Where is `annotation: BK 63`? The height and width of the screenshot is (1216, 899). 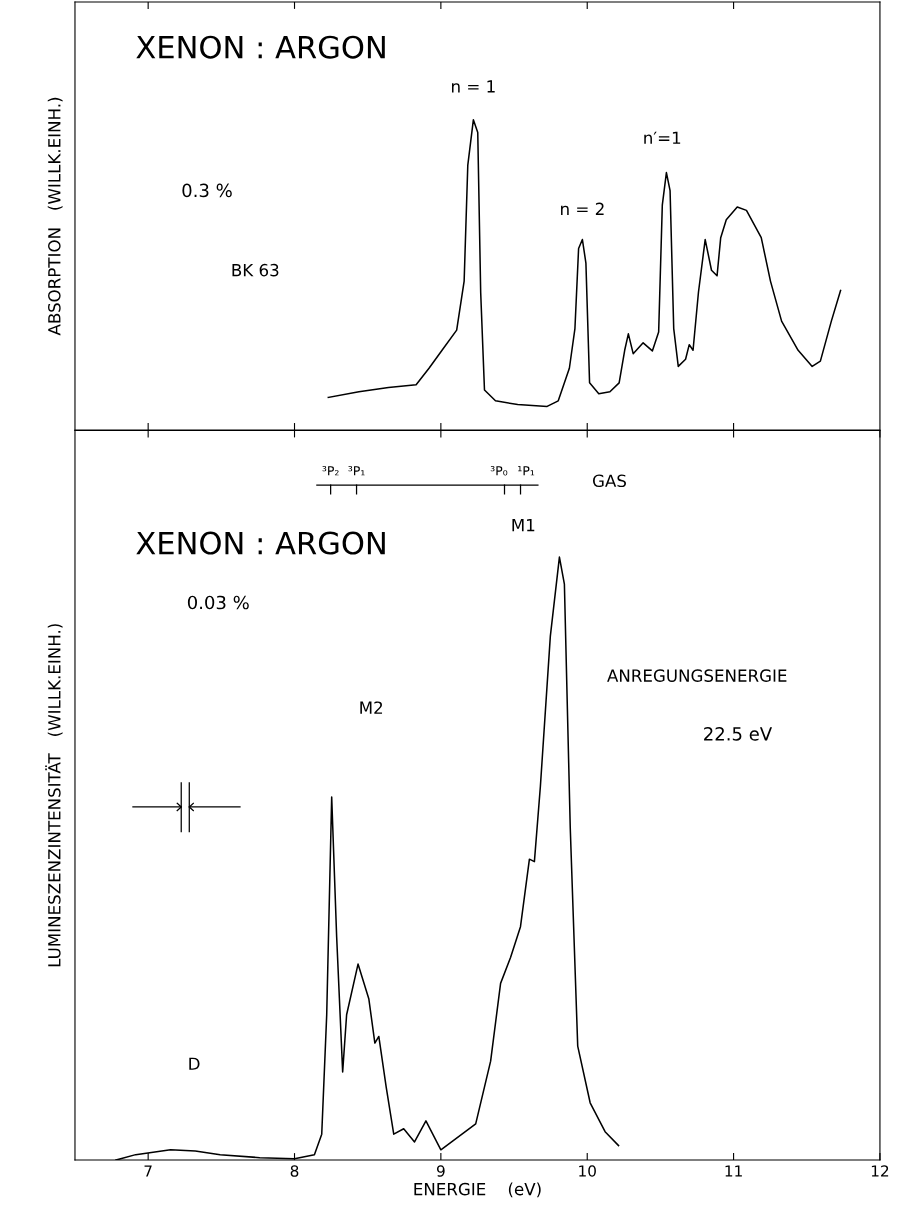 annotation: BK 63 is located at coordinates (255, 270).